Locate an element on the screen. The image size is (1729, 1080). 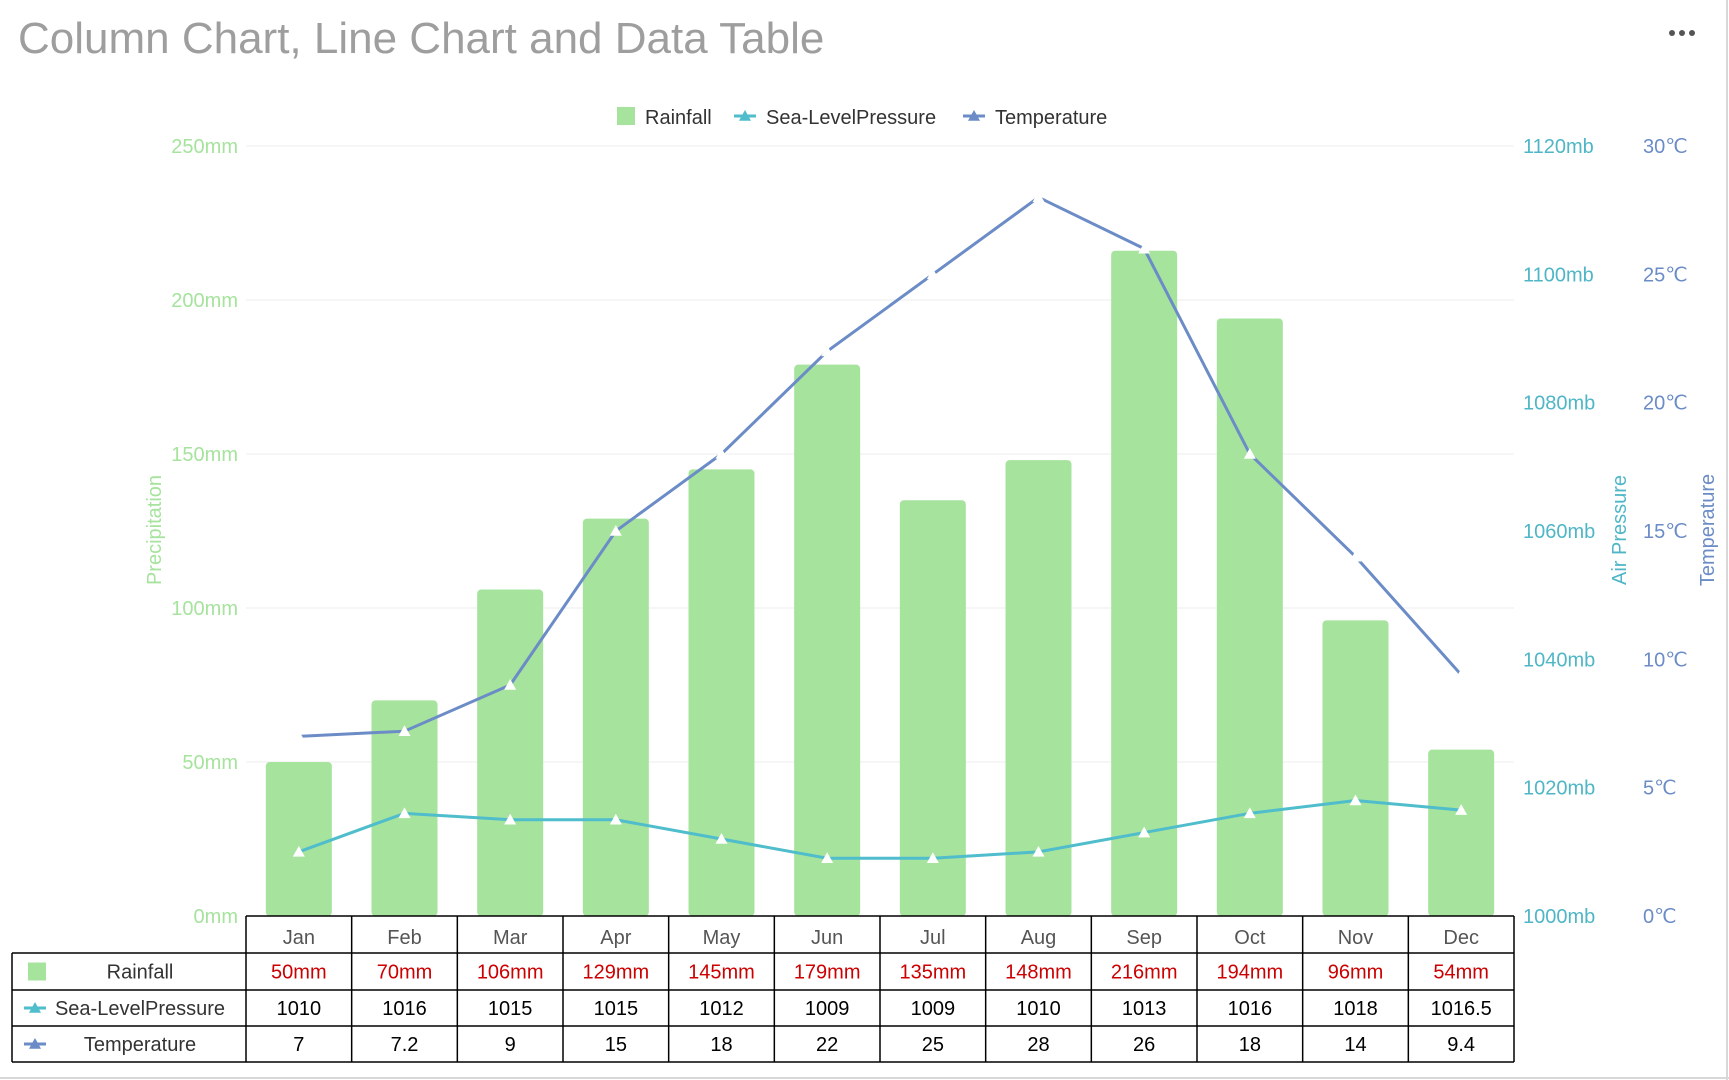
table-header-cell: Mar is located at coordinates (510, 938).